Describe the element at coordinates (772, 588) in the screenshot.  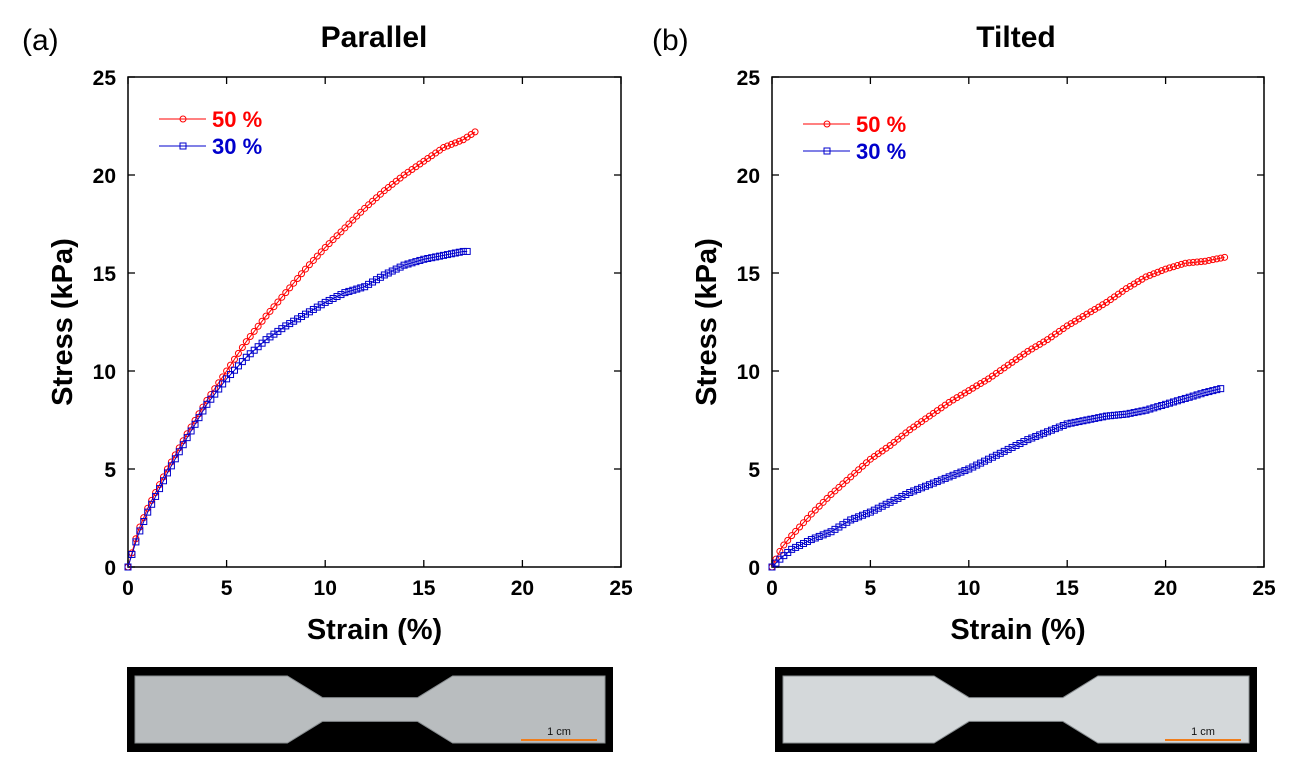
I see `x-tick-label: 0` at that location.